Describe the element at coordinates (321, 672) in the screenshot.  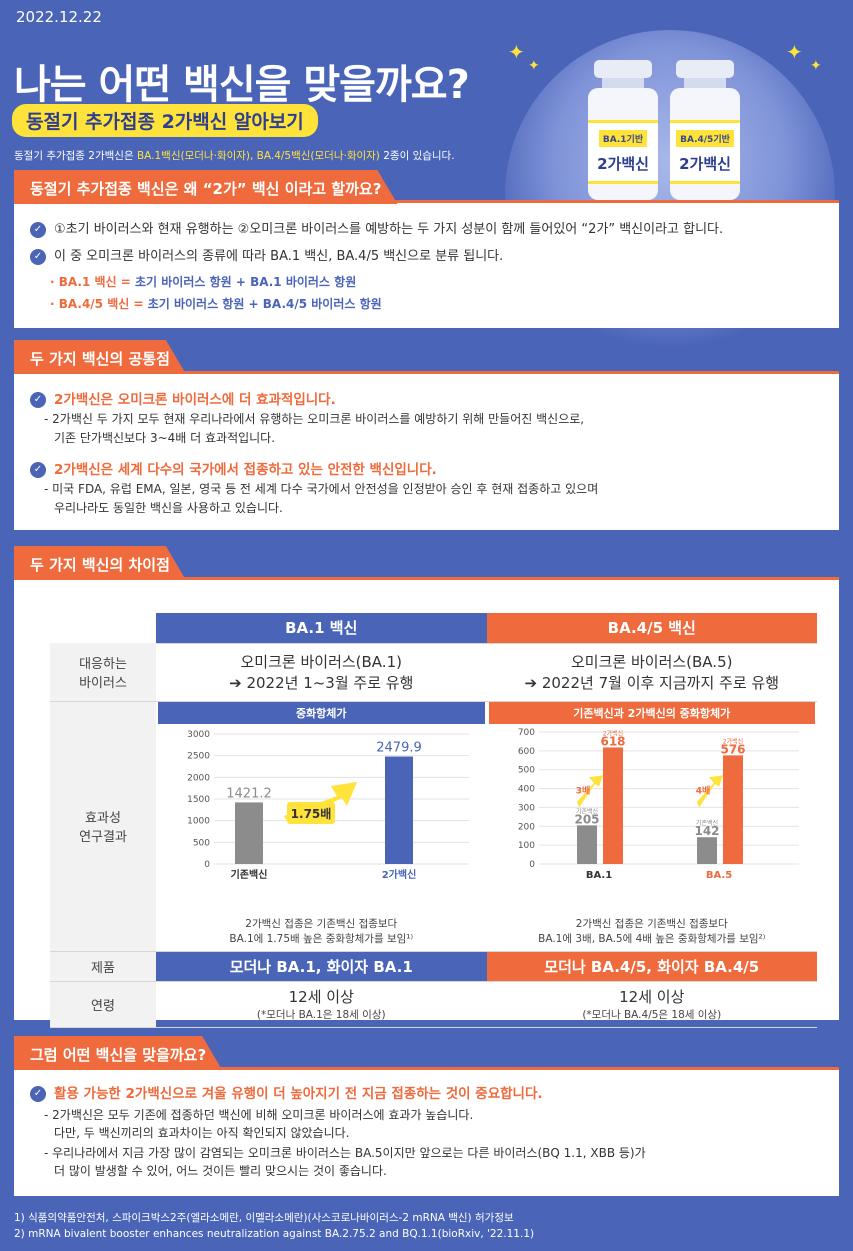
I see `virus-ba1: 오미크론 바이러스(BA.1) ➔ 2022년 1~3월 주로 유행` at that location.